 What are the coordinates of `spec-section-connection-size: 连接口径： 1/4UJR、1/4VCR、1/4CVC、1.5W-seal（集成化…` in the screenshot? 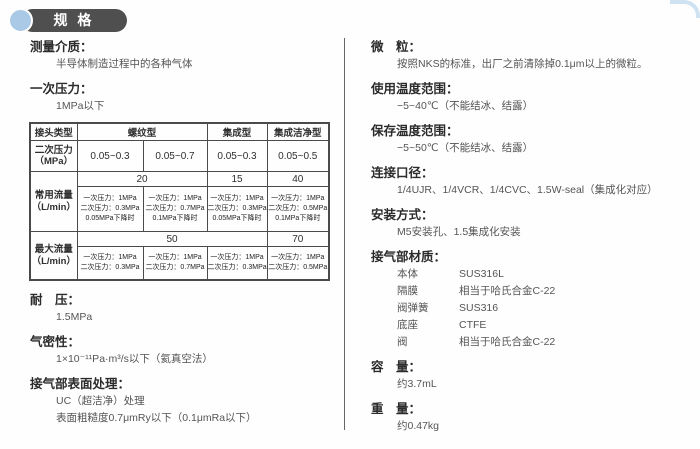 It's located at (532, 181).